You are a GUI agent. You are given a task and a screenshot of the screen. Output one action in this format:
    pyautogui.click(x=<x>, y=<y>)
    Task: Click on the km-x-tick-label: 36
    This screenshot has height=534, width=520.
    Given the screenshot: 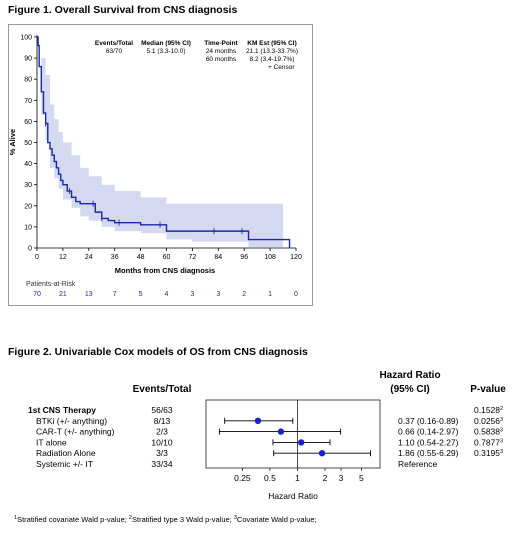 What is the action you would take?
    pyautogui.click(x=115, y=257)
    